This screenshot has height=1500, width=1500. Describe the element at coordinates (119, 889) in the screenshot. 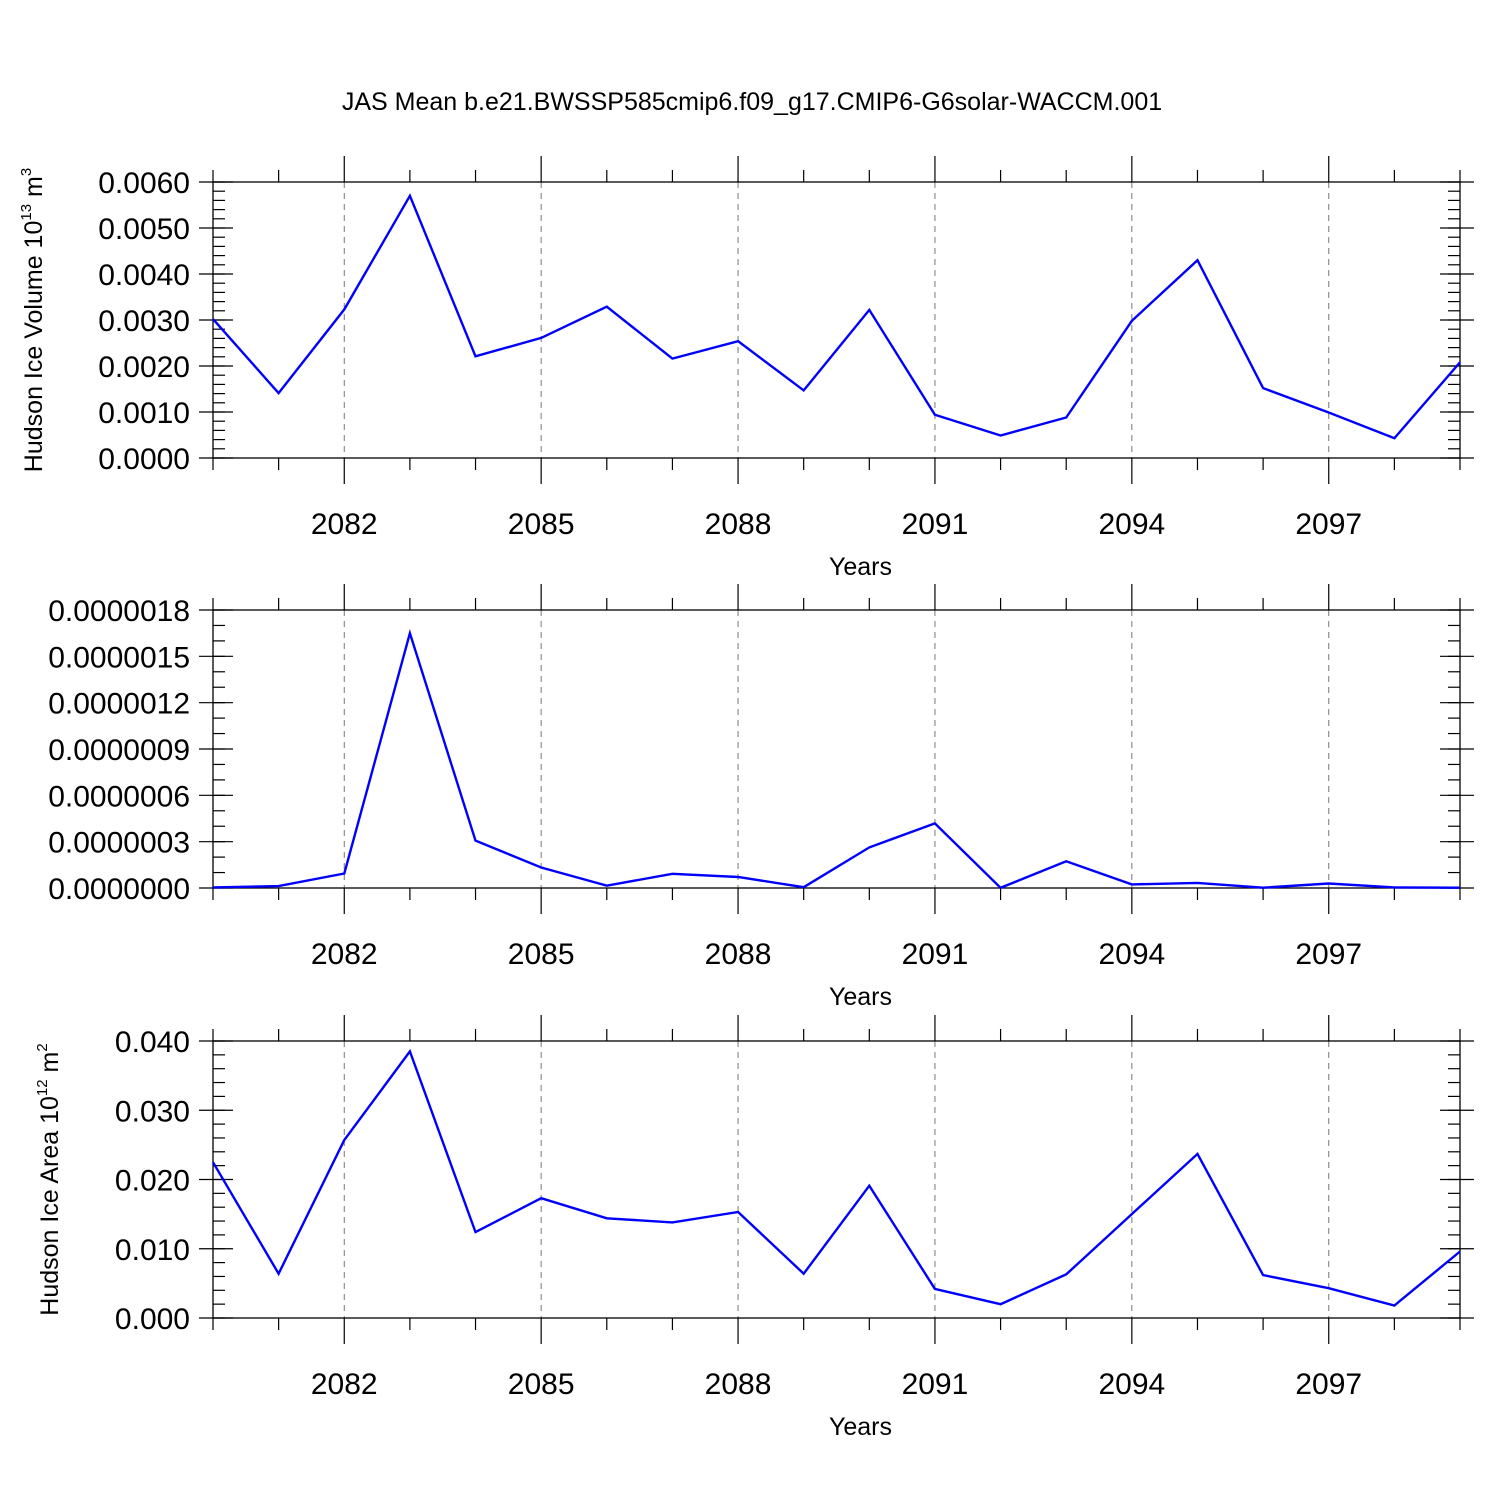

I see `y-tick-label: 0.0000000` at that location.